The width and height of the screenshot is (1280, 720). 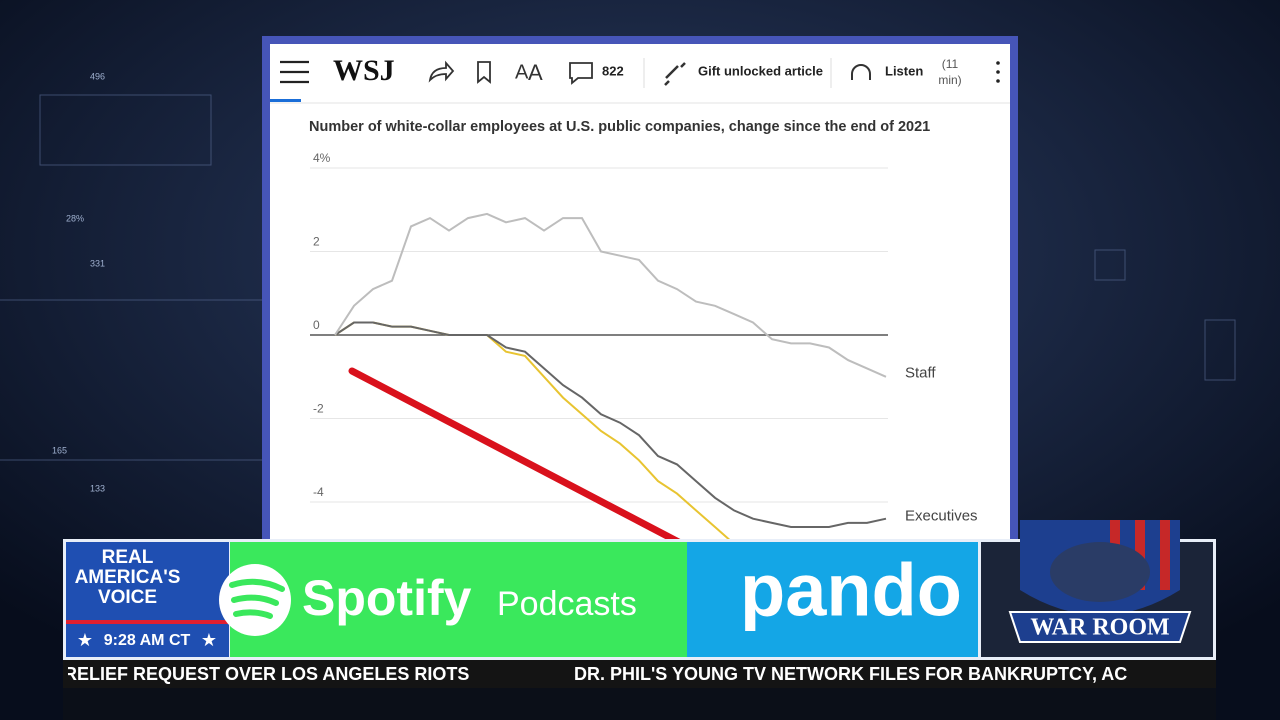 I want to click on background-labels: 496 28% 331 165 133, so click(x=78, y=282).